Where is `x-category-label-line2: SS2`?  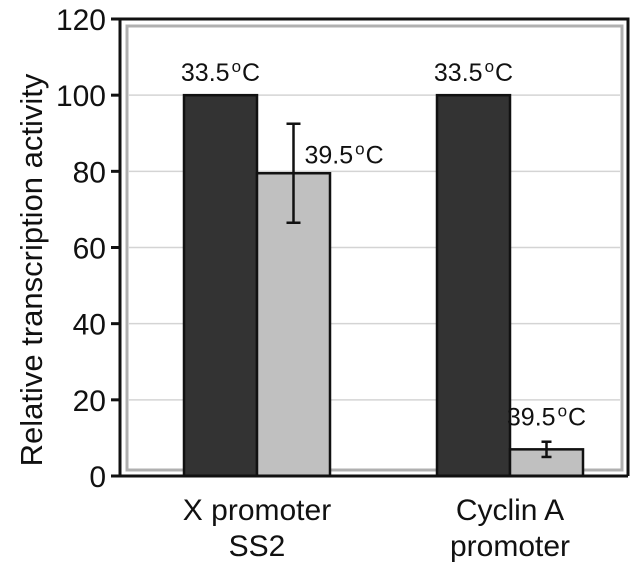
x-category-label-line2: SS2 is located at coordinates (257, 546).